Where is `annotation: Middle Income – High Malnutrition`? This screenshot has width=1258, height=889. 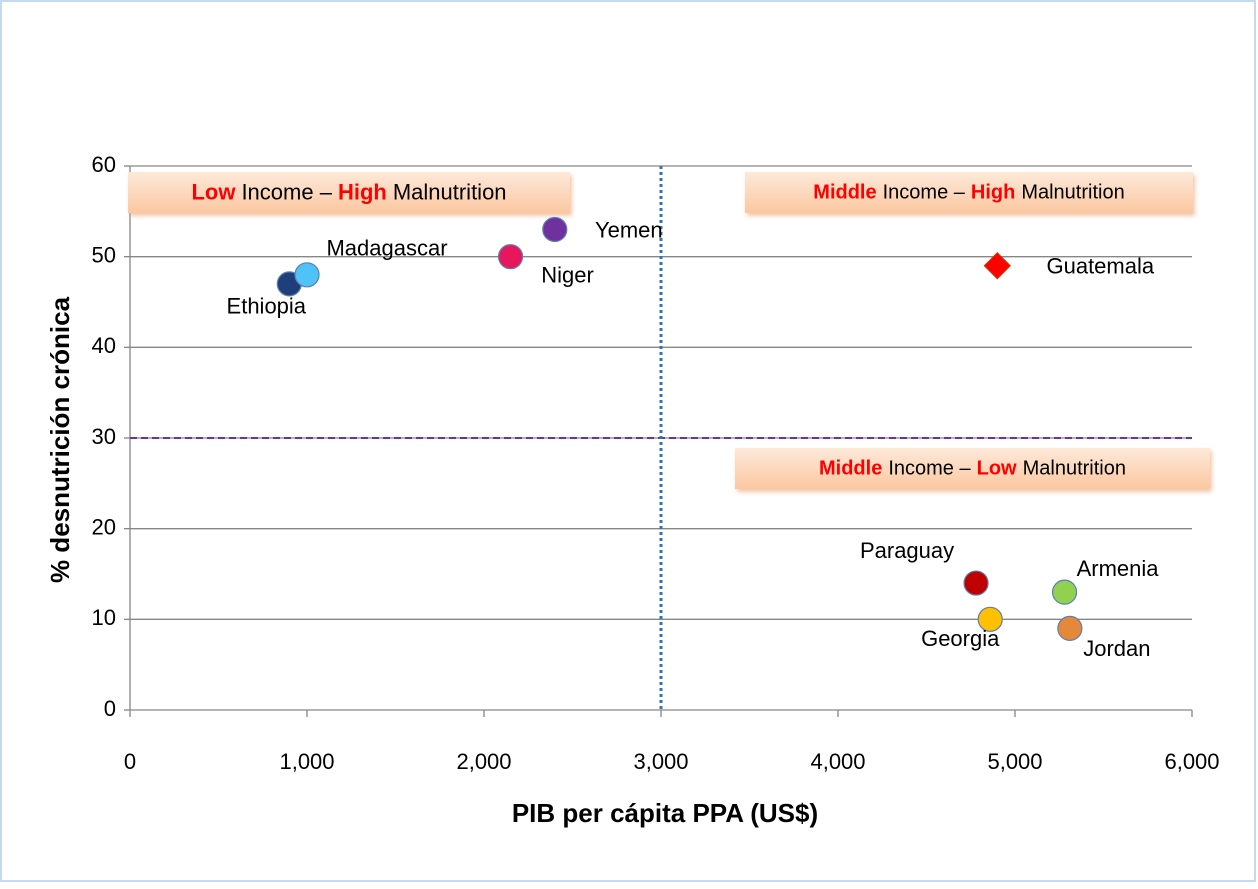
annotation: Middle Income – High Malnutrition is located at coordinates (968, 193).